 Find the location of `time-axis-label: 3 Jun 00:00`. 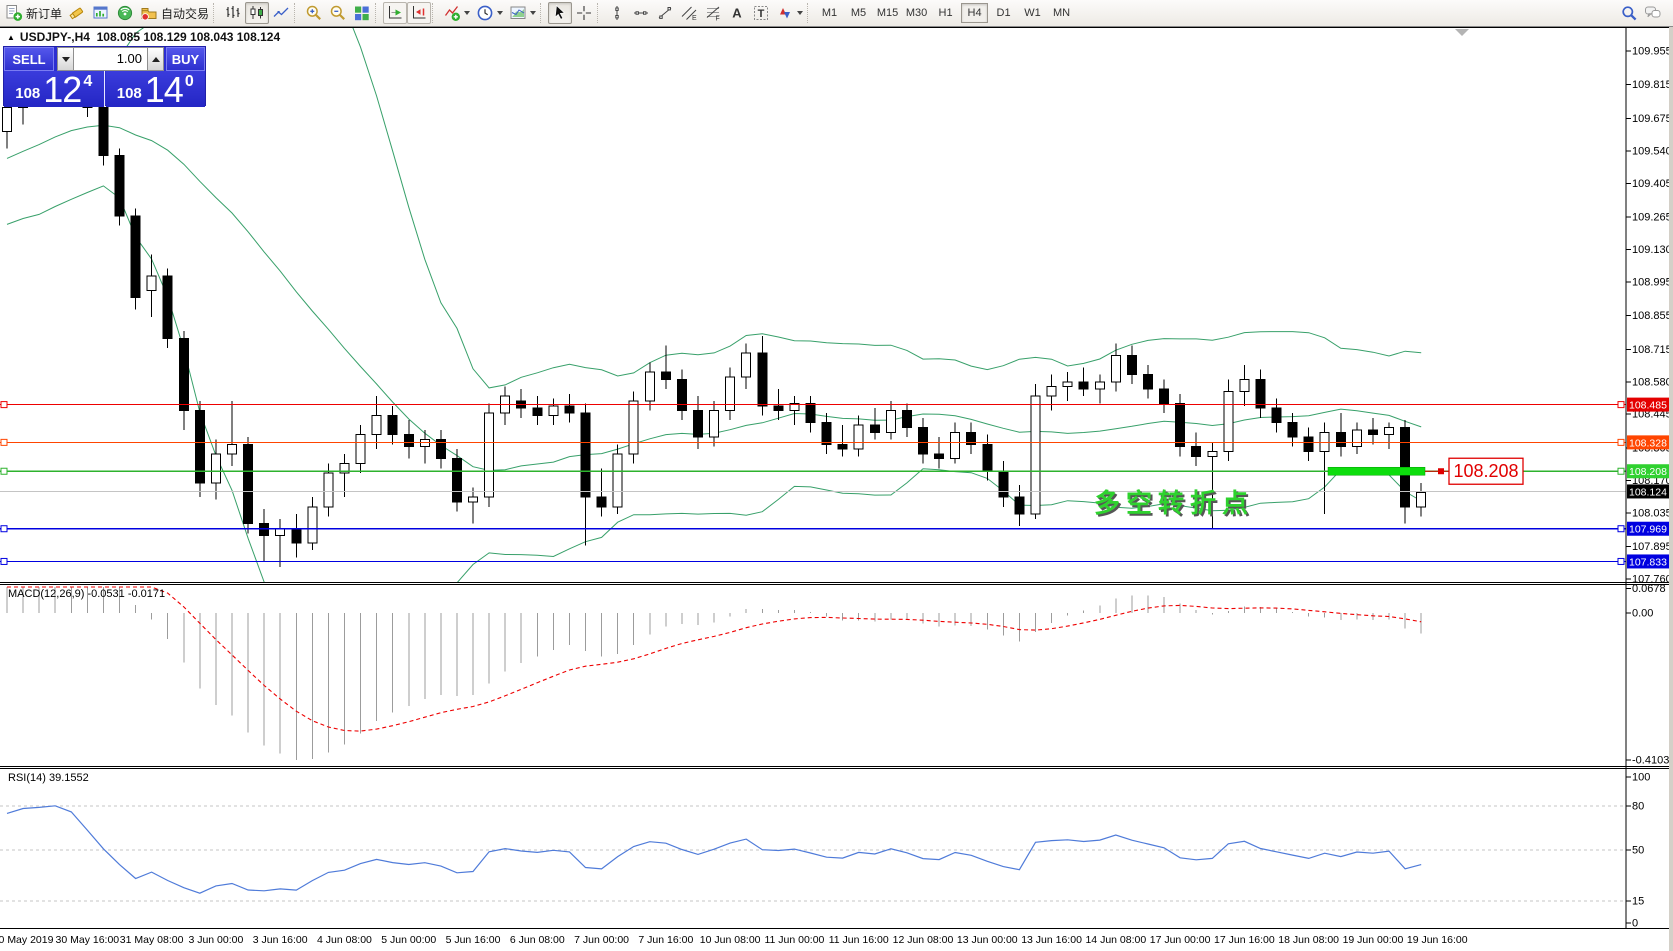

time-axis-label: 3 Jun 00:00 is located at coordinates (215, 940).